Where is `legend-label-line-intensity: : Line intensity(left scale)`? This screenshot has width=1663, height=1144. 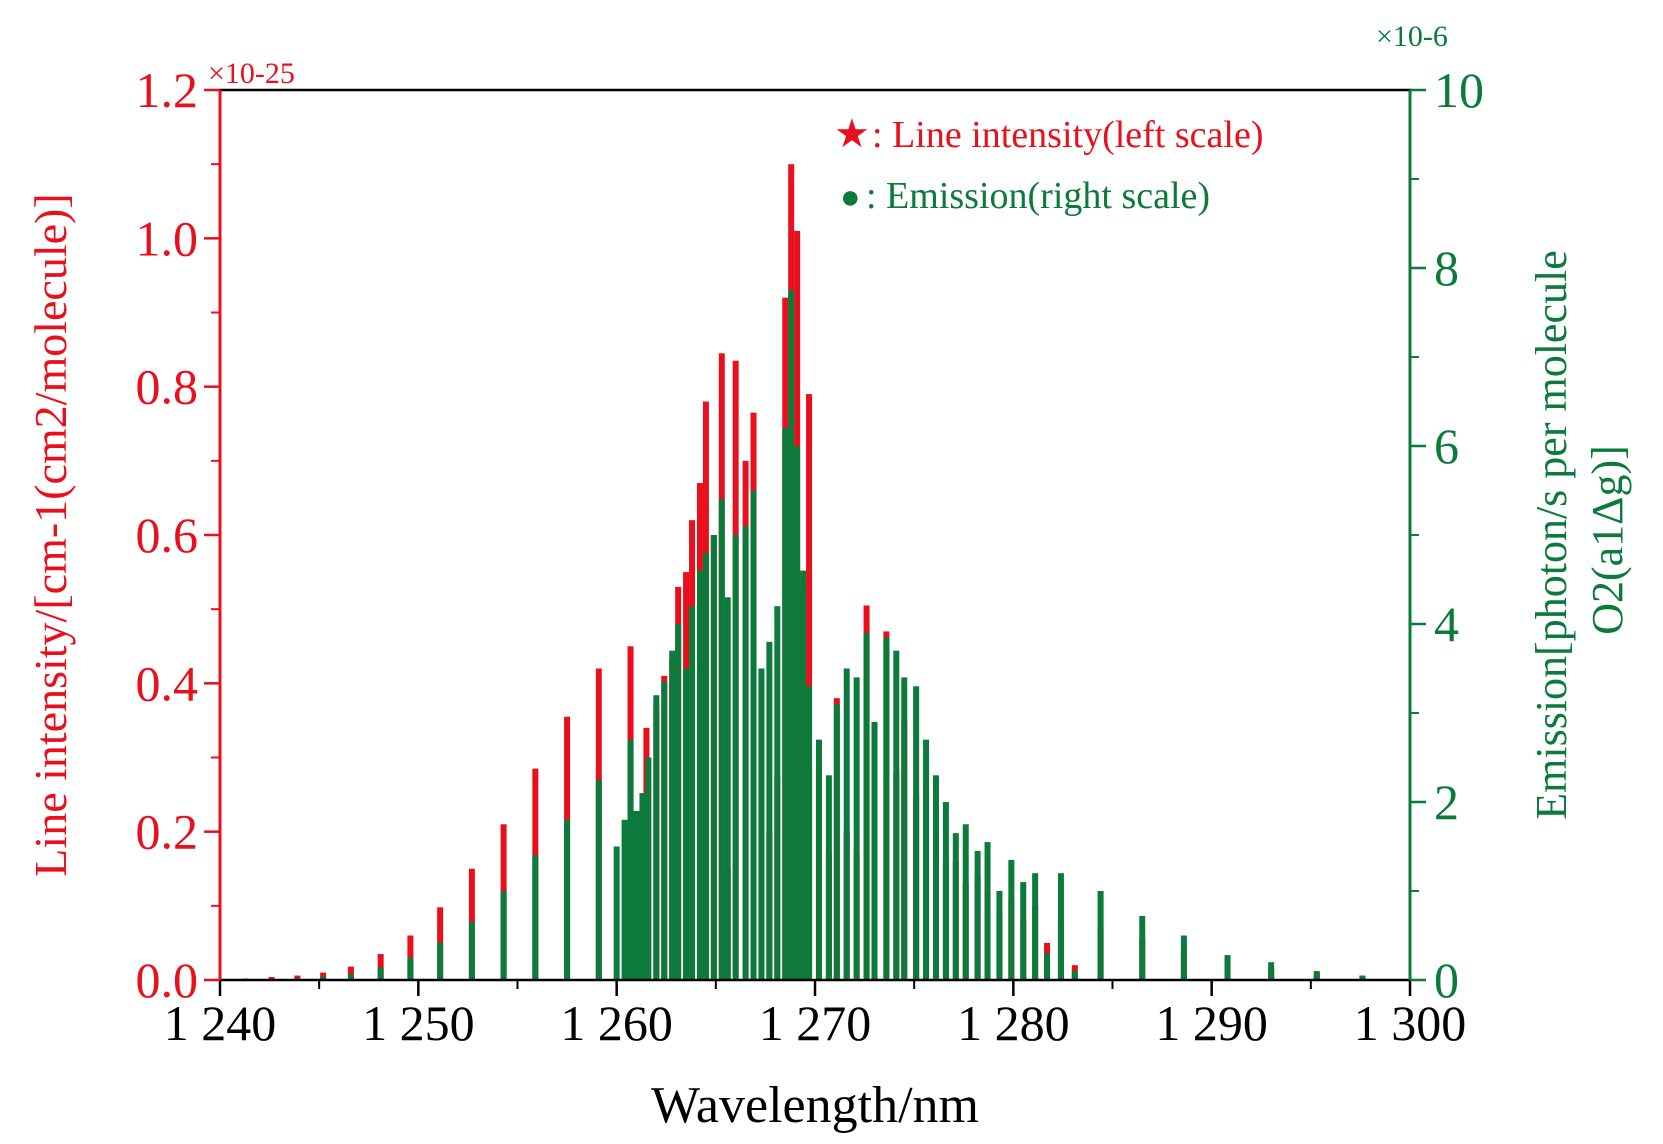
legend-label-line-intensity: : Line intensity(left scale) is located at coordinates (1067, 135).